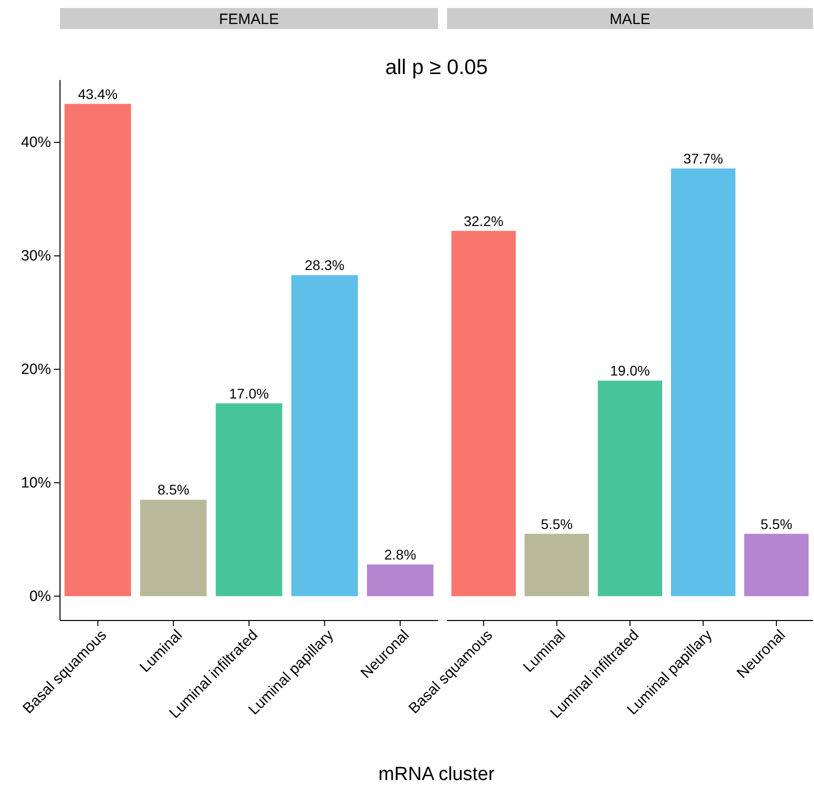 Image resolution: width=814 pixels, height=787 pixels. I want to click on data-label: 19.0%, so click(630, 370).